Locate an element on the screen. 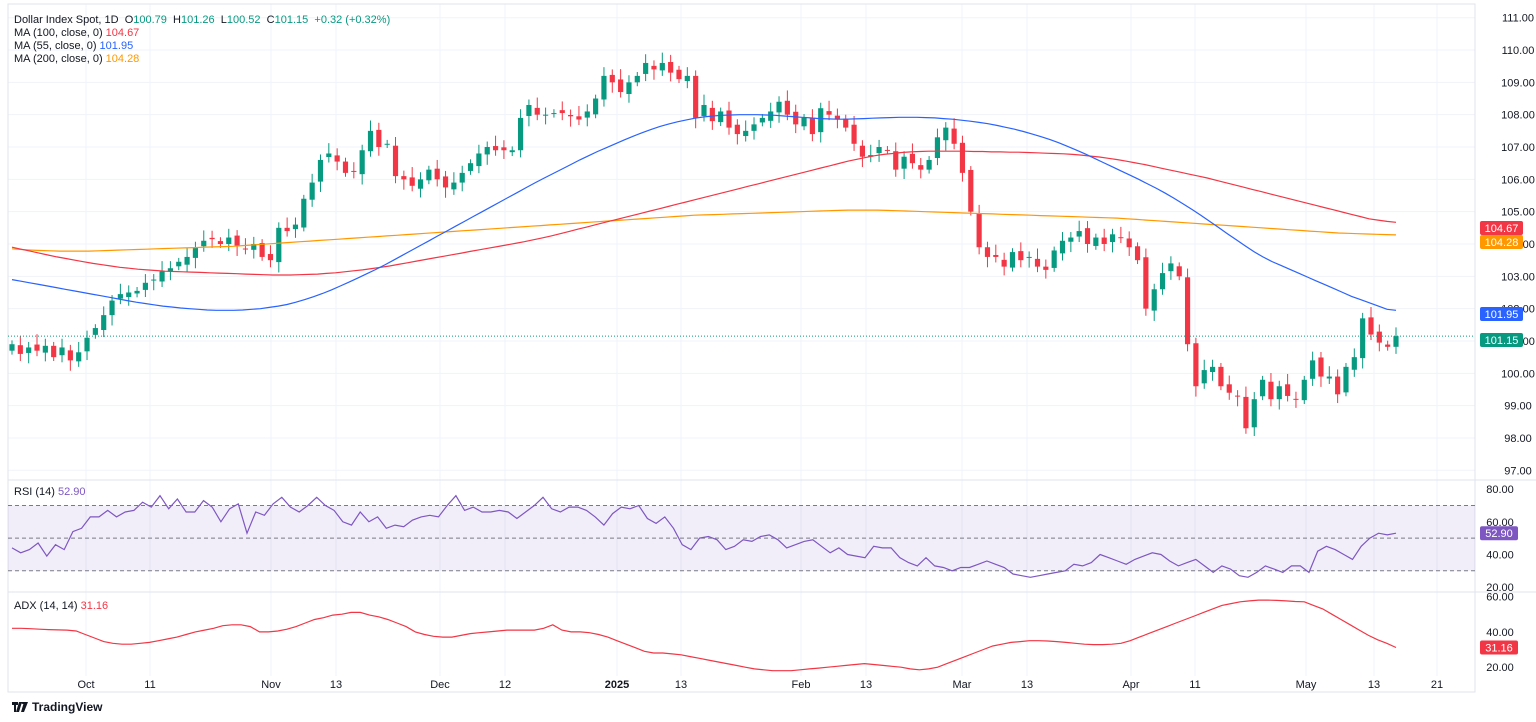  rsi-pane is located at coordinates (741, 536).